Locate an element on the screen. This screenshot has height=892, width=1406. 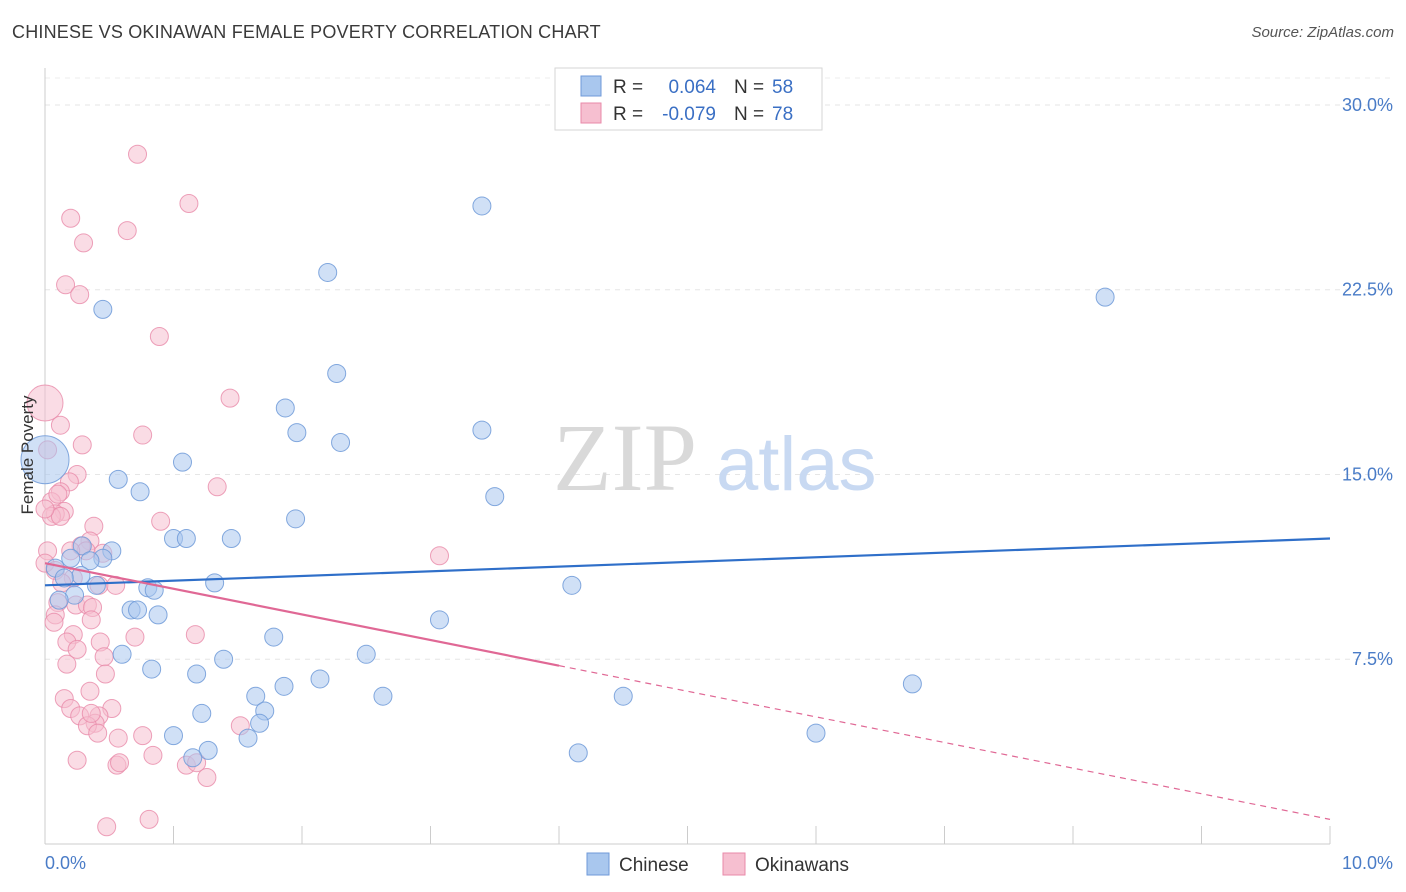
legend-swatch-okinawan is located at coordinates (591, 113).